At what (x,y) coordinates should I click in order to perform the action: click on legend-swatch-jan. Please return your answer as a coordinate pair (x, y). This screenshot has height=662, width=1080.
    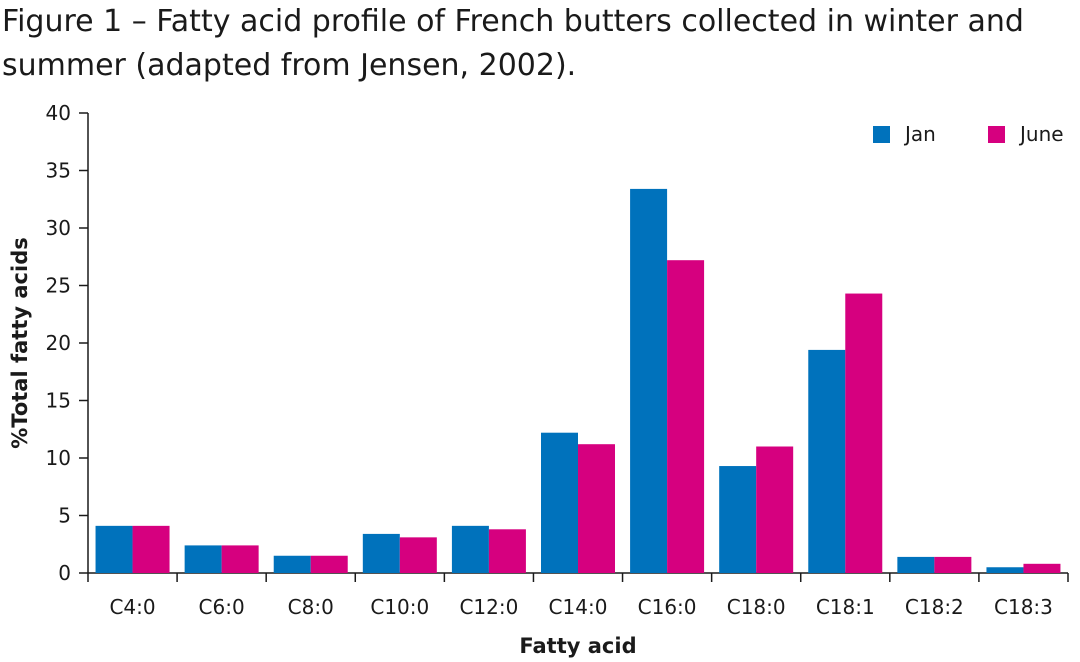
    Looking at the image, I should click on (881, 134).